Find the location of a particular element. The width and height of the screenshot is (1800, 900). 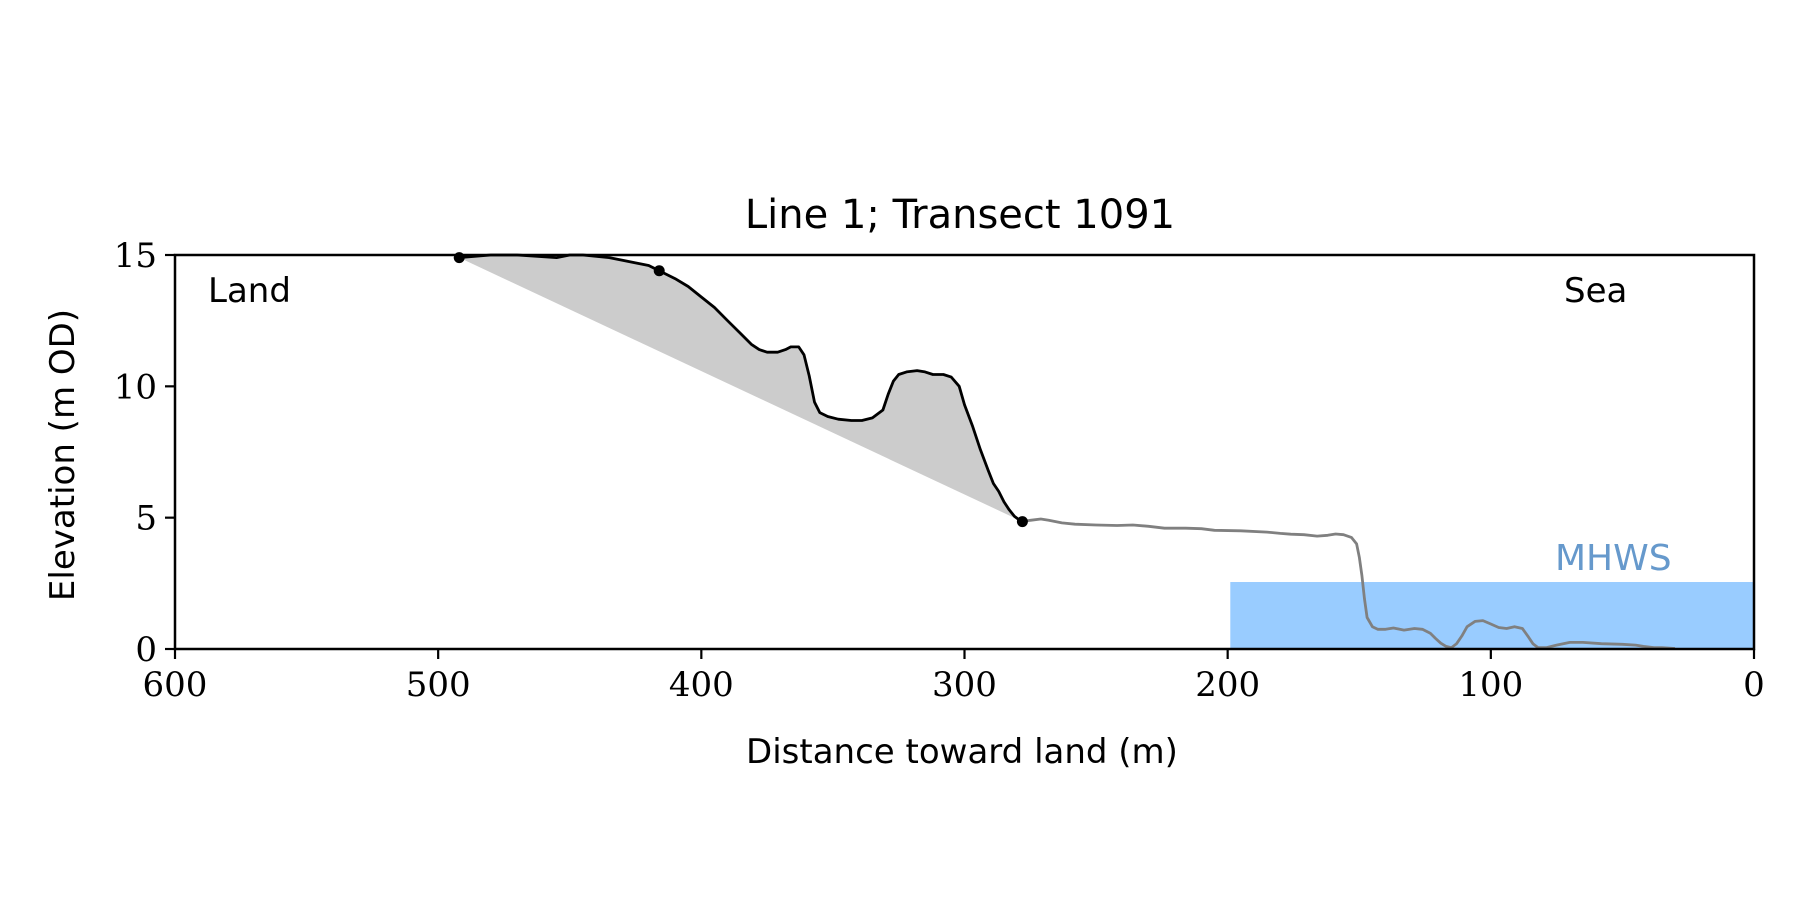

land-annotation: Land is located at coordinates (249, 291).